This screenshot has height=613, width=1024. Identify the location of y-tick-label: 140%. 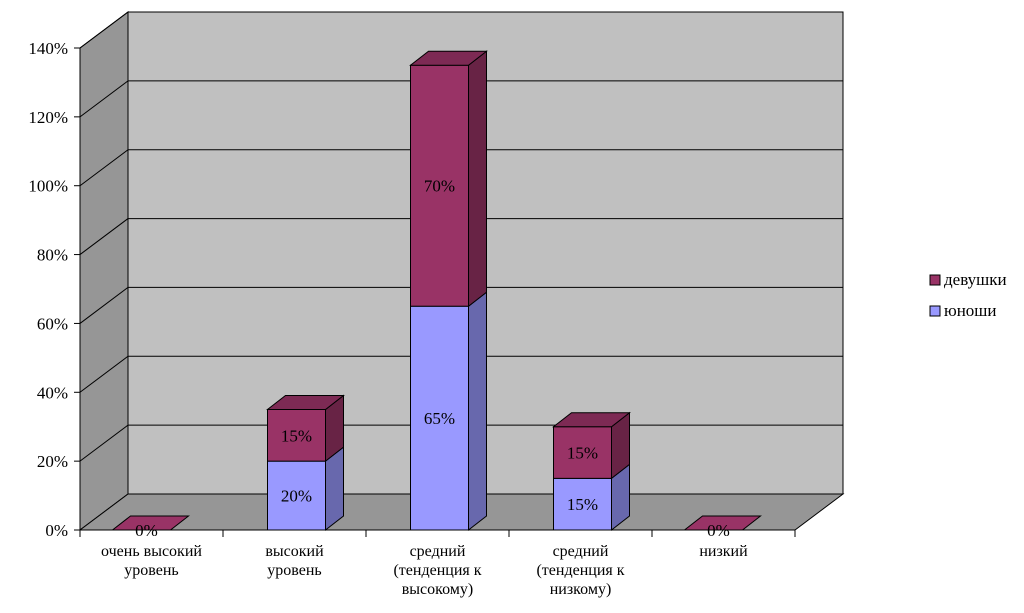
(48, 48).